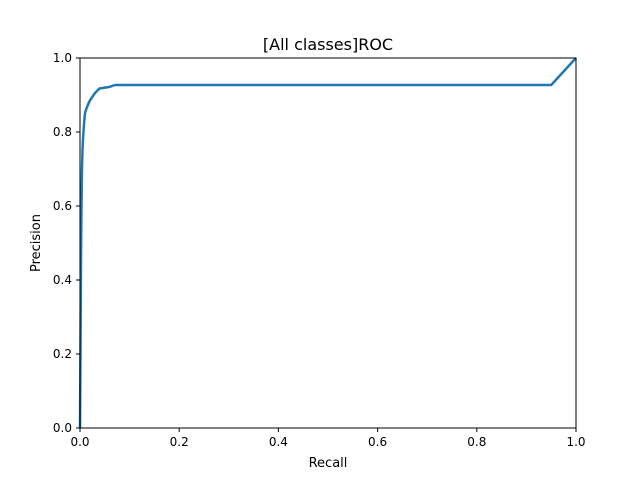 Image resolution: width=640 pixels, height=484 pixels. What do you see at coordinates (62, 206) in the screenshot?
I see `y-tick-label: 0.6` at bounding box center [62, 206].